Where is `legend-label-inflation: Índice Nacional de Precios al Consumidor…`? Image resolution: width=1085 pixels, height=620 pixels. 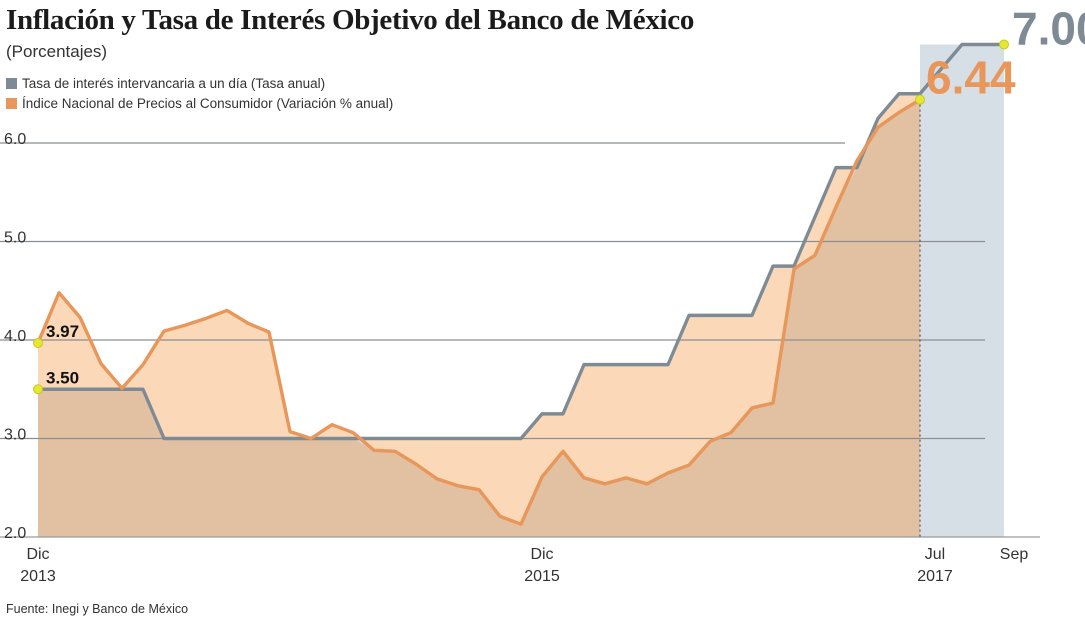 legend-label-inflation: Índice Nacional de Precios al Consumidor… is located at coordinates (208, 103).